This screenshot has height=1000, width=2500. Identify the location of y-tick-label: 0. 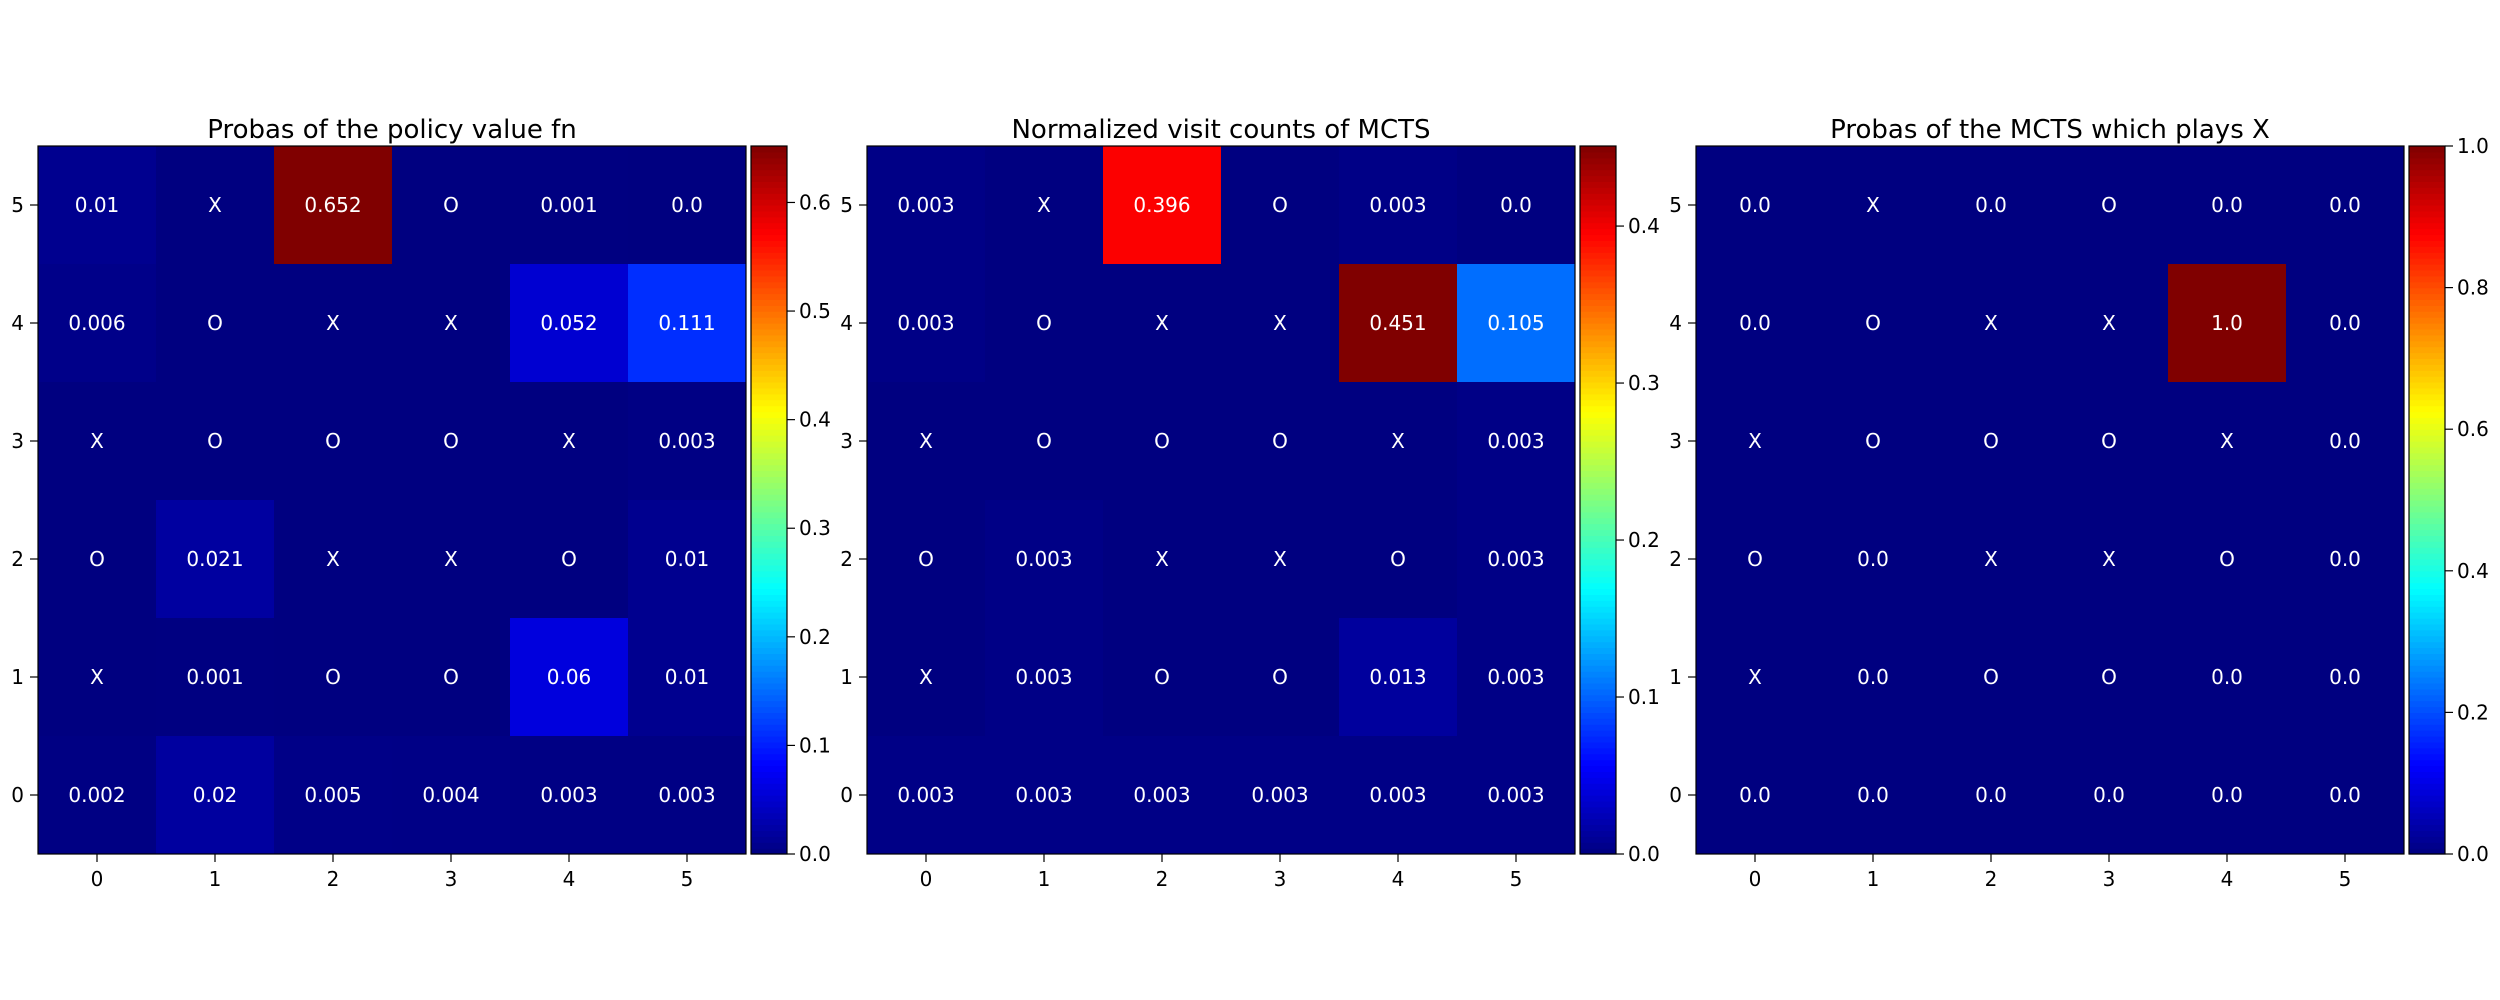
(846, 795).